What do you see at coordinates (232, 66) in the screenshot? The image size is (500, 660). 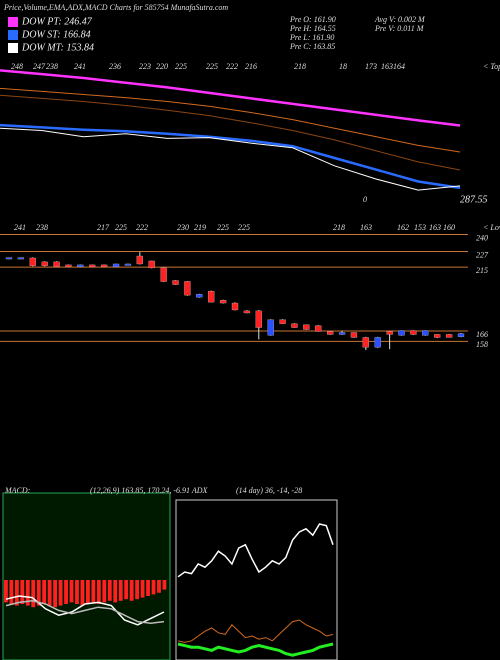 I see `top-label: 222` at bounding box center [232, 66].